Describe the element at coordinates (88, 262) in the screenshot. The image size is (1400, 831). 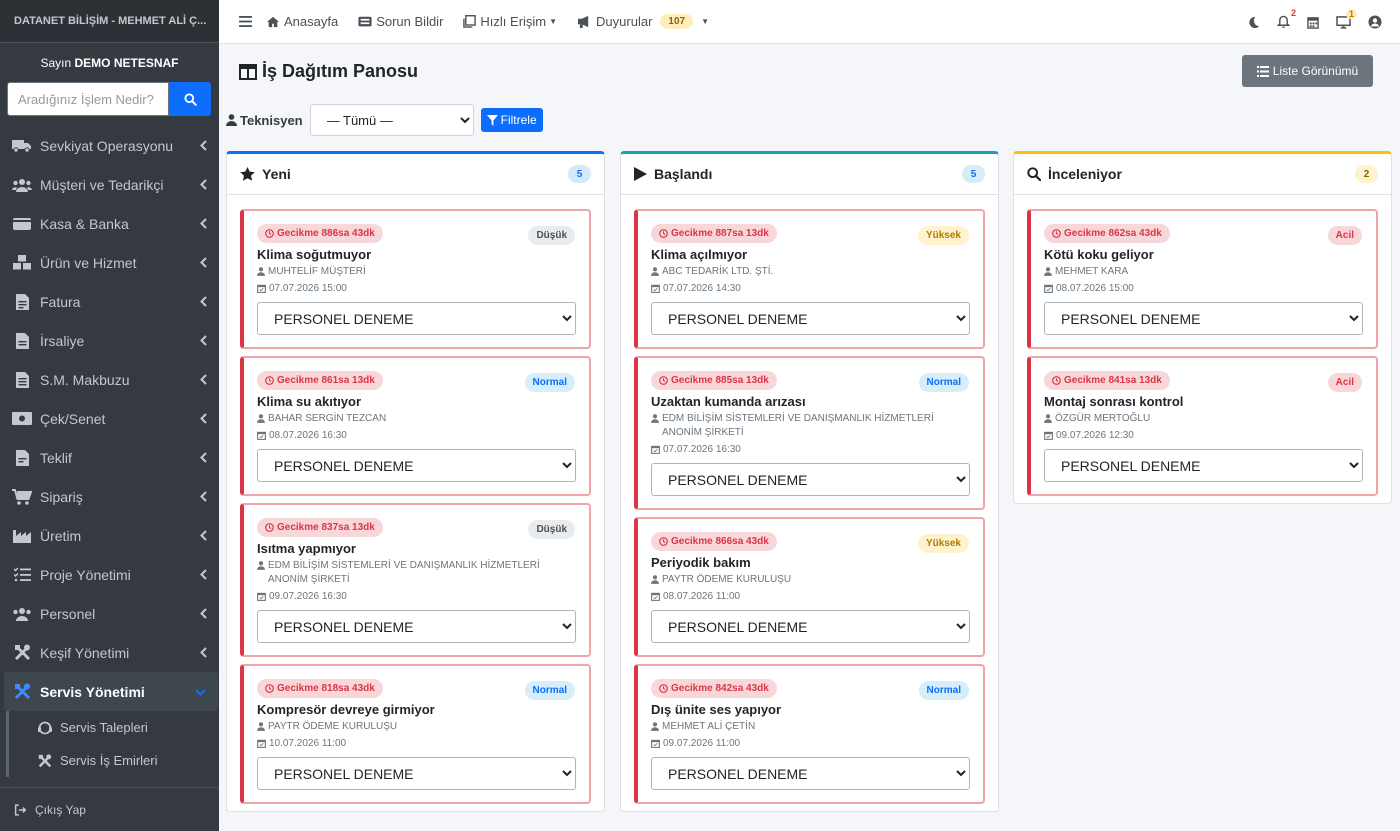
I see `sidebar-item-label: Ürün ve Hizmet` at that location.